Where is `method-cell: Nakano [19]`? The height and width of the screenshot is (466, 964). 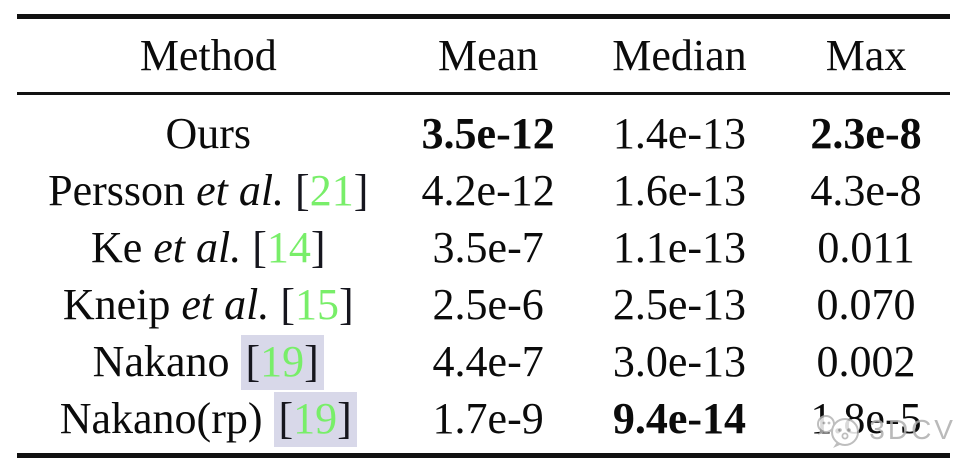
method-cell: Nakano [19] is located at coordinates (208, 361).